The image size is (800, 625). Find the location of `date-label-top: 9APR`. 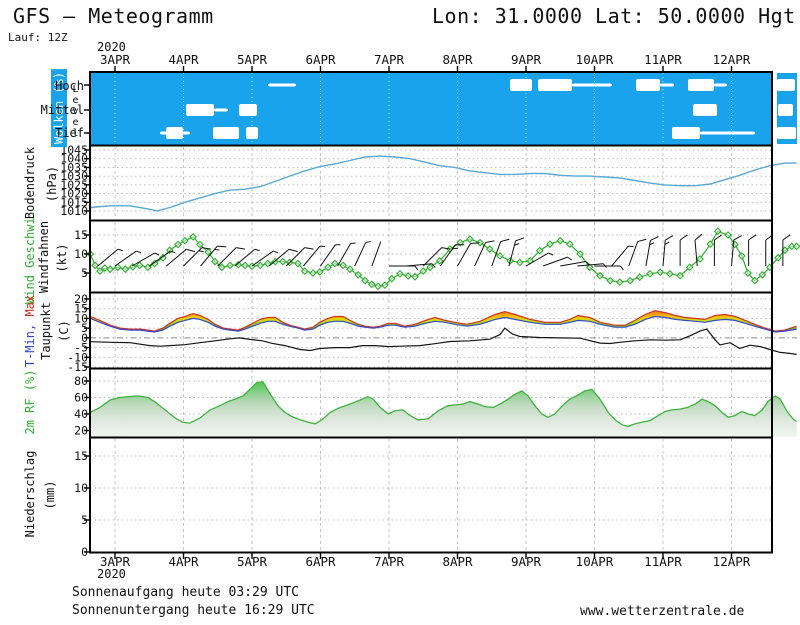

date-label-top: 9APR is located at coordinates (526, 59).